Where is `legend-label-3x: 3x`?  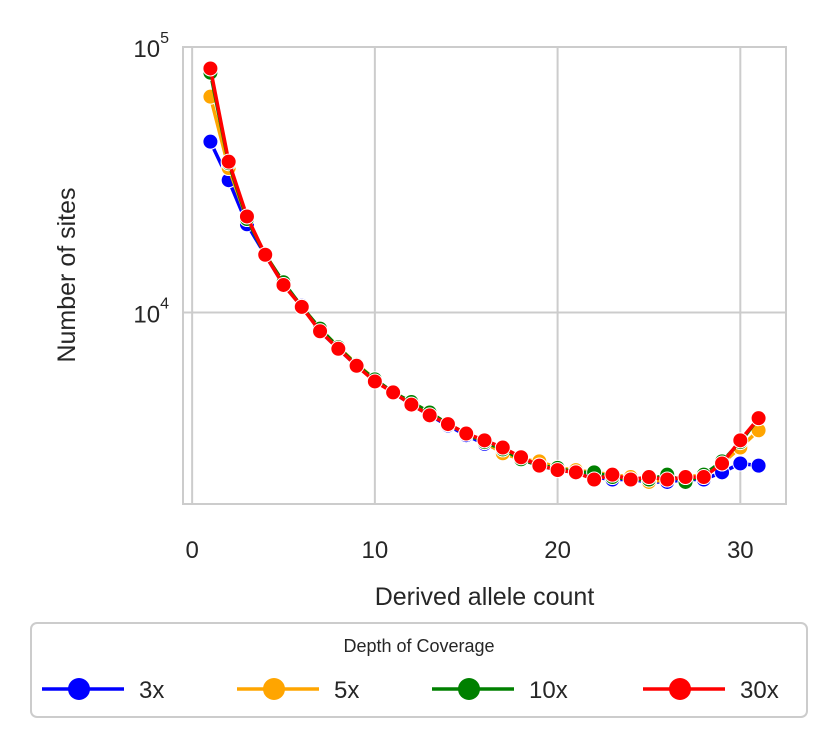 legend-label-3x: 3x is located at coordinates (151, 690).